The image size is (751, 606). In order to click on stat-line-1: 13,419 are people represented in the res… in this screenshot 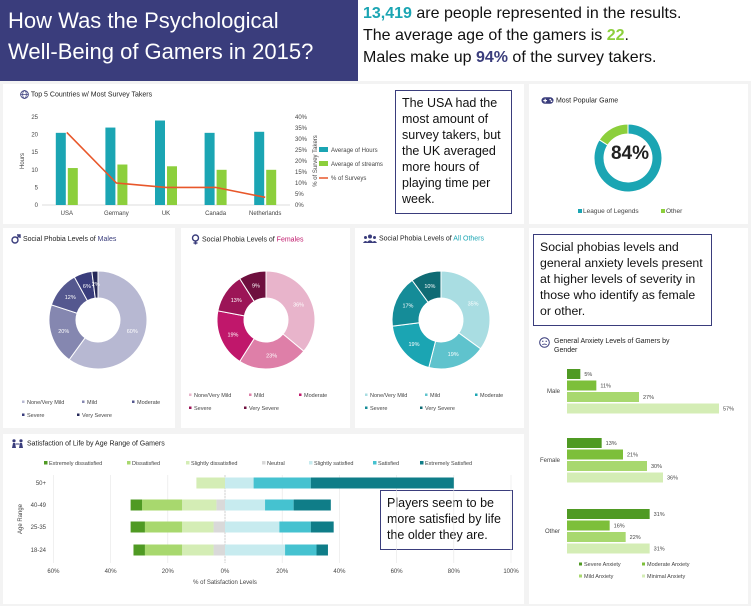, I will do `click(557, 14)`.